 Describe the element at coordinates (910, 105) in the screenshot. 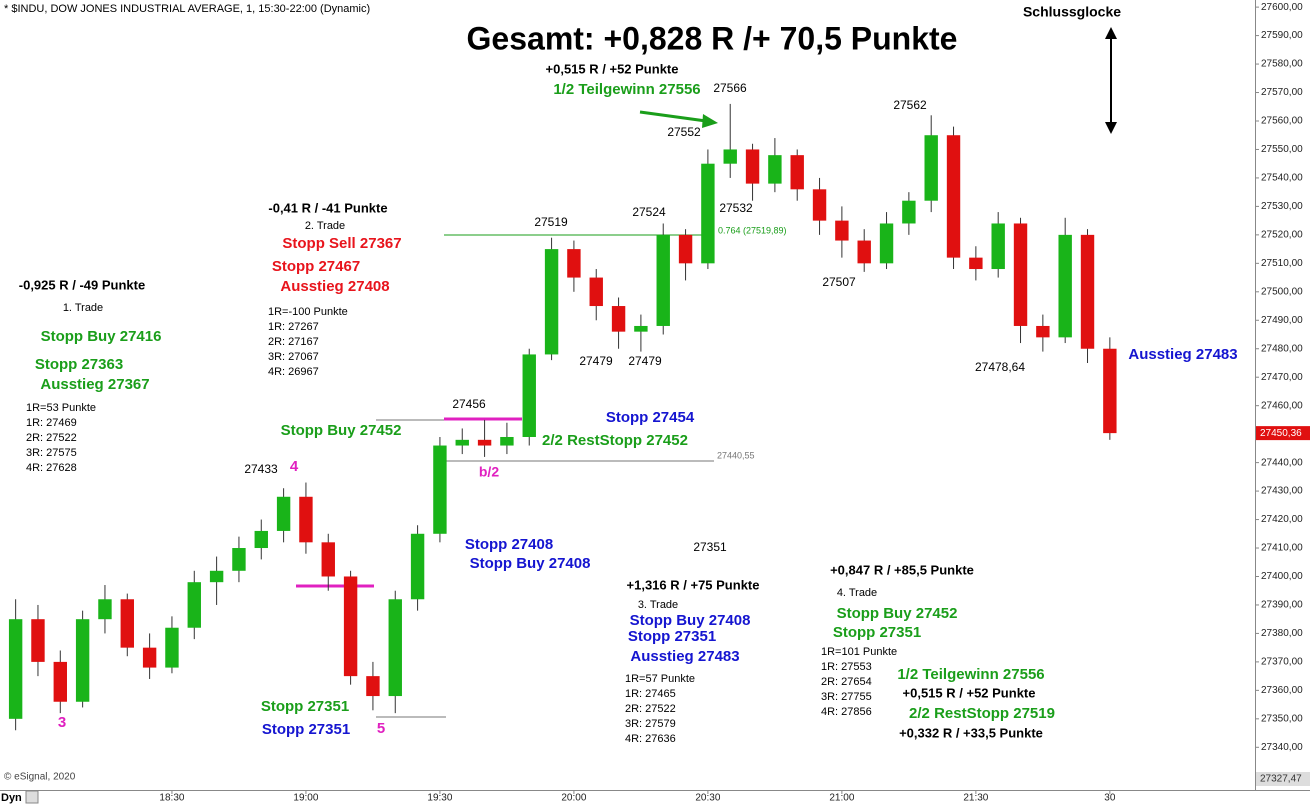

I see `annotation: 27562` at that location.